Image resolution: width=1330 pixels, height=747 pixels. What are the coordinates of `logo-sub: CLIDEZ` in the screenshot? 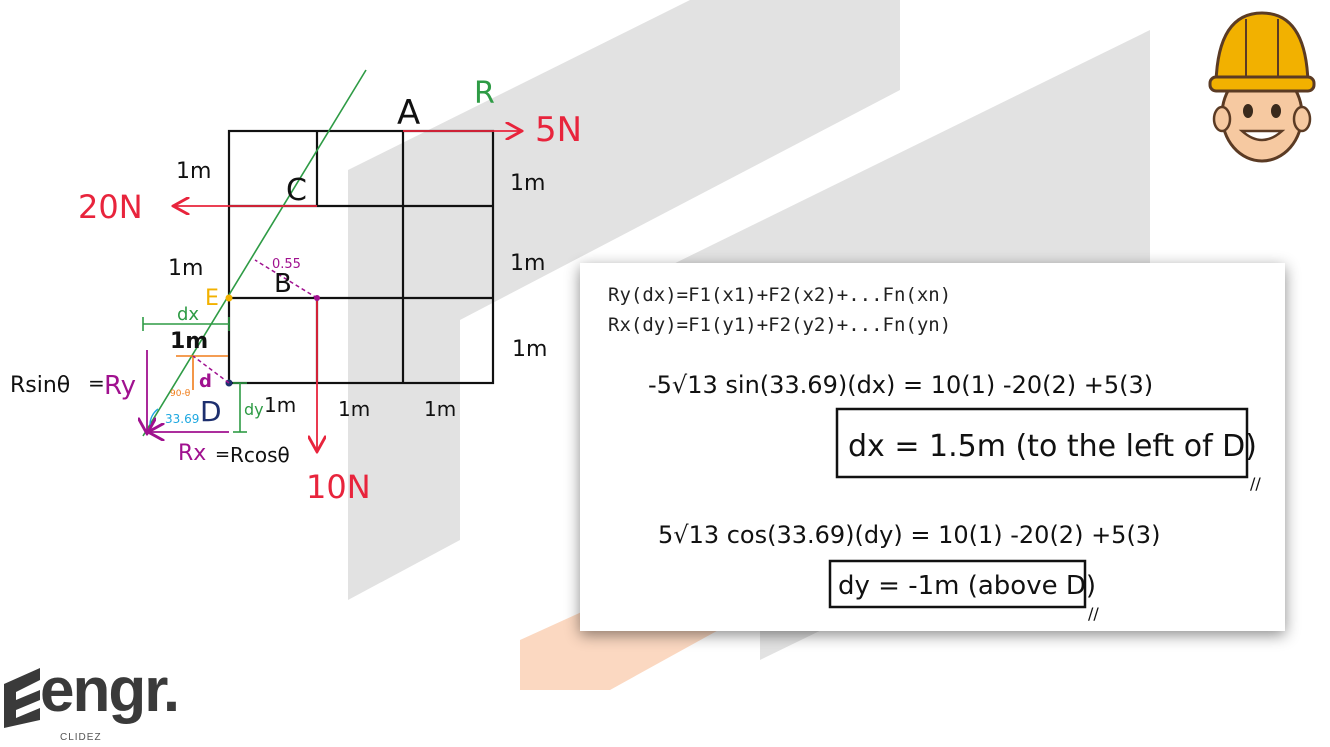 It's located at (81, 737).